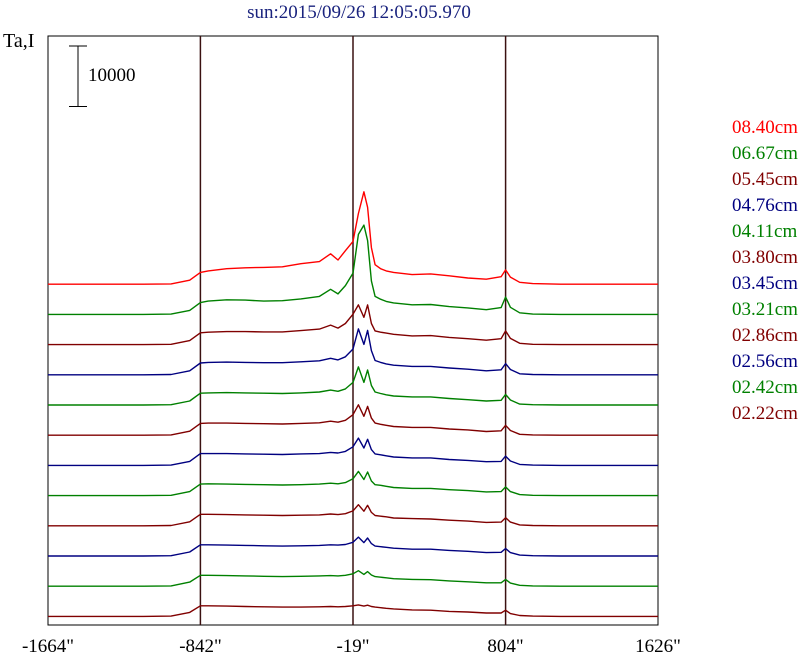  Describe the element at coordinates (112, 75) in the screenshot. I see `scale-bar-label: 10000` at that location.